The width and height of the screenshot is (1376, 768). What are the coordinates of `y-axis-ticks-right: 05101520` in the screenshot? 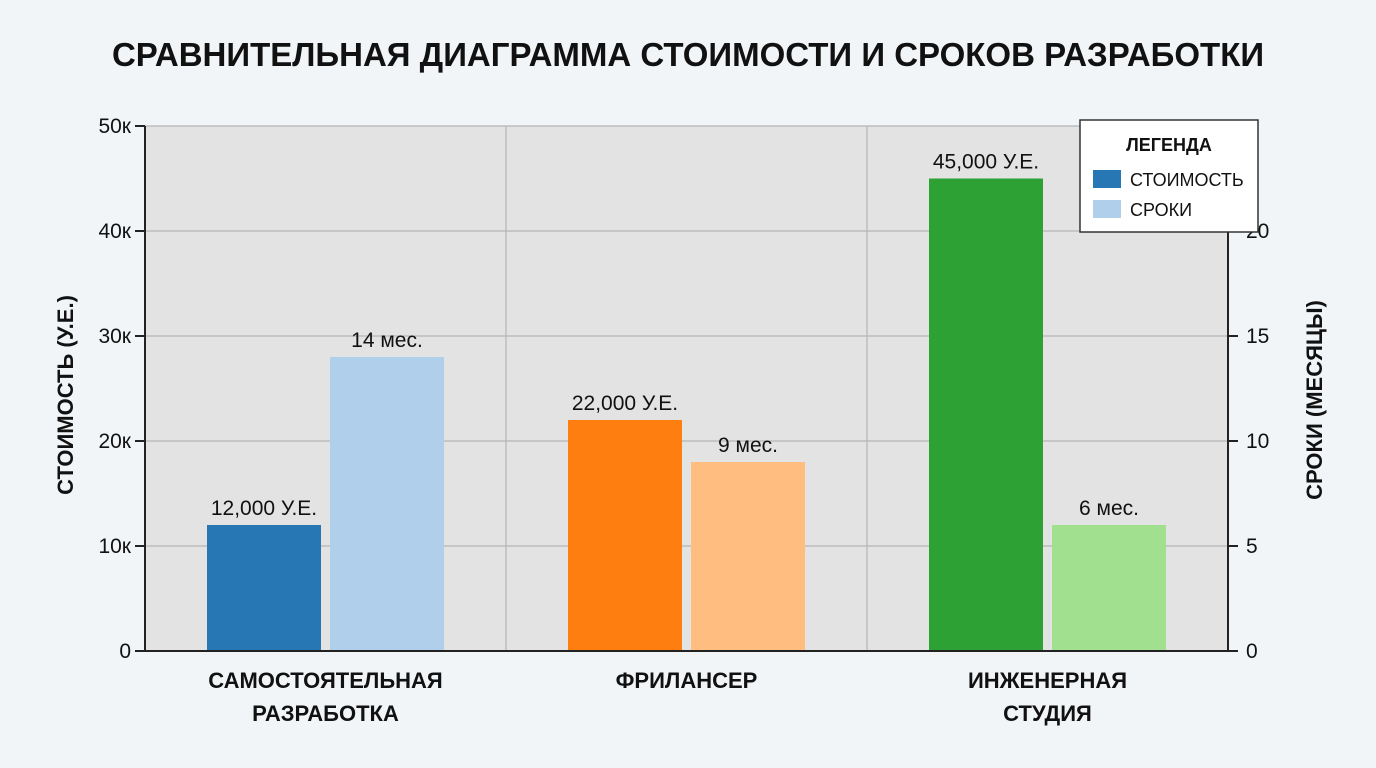 It's located at (1248, 441).